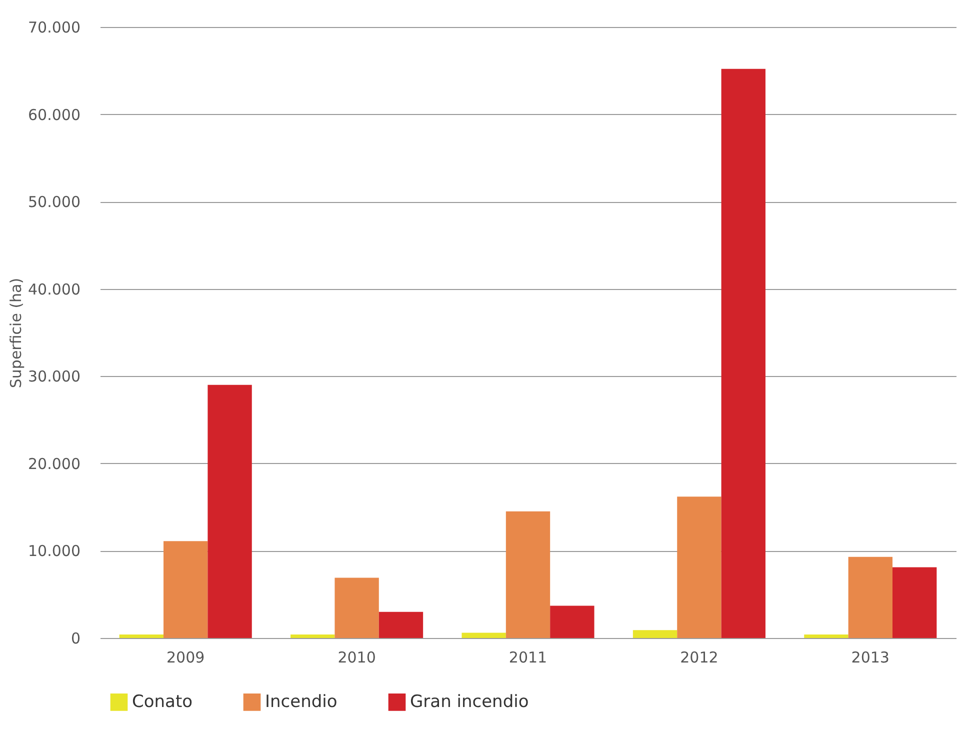 This screenshot has width=961, height=731. I want to click on y-tick-label: 60.000, so click(54, 115).